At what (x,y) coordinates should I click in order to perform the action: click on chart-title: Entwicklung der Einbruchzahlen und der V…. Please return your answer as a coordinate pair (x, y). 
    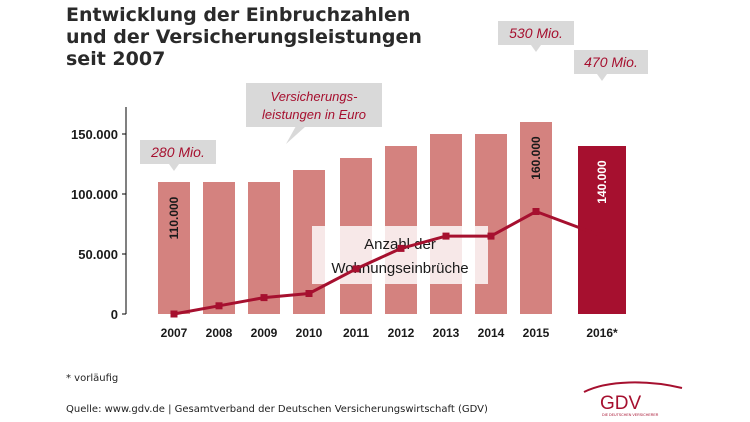
    Looking at the image, I should click on (244, 37).